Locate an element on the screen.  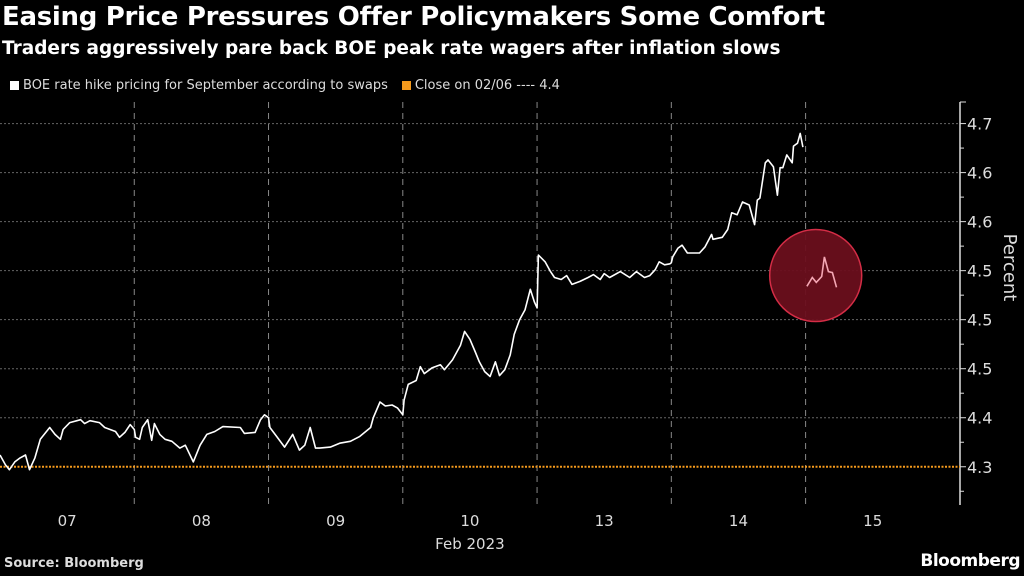
x-axis-label: Feb 2023 is located at coordinates (470, 544).